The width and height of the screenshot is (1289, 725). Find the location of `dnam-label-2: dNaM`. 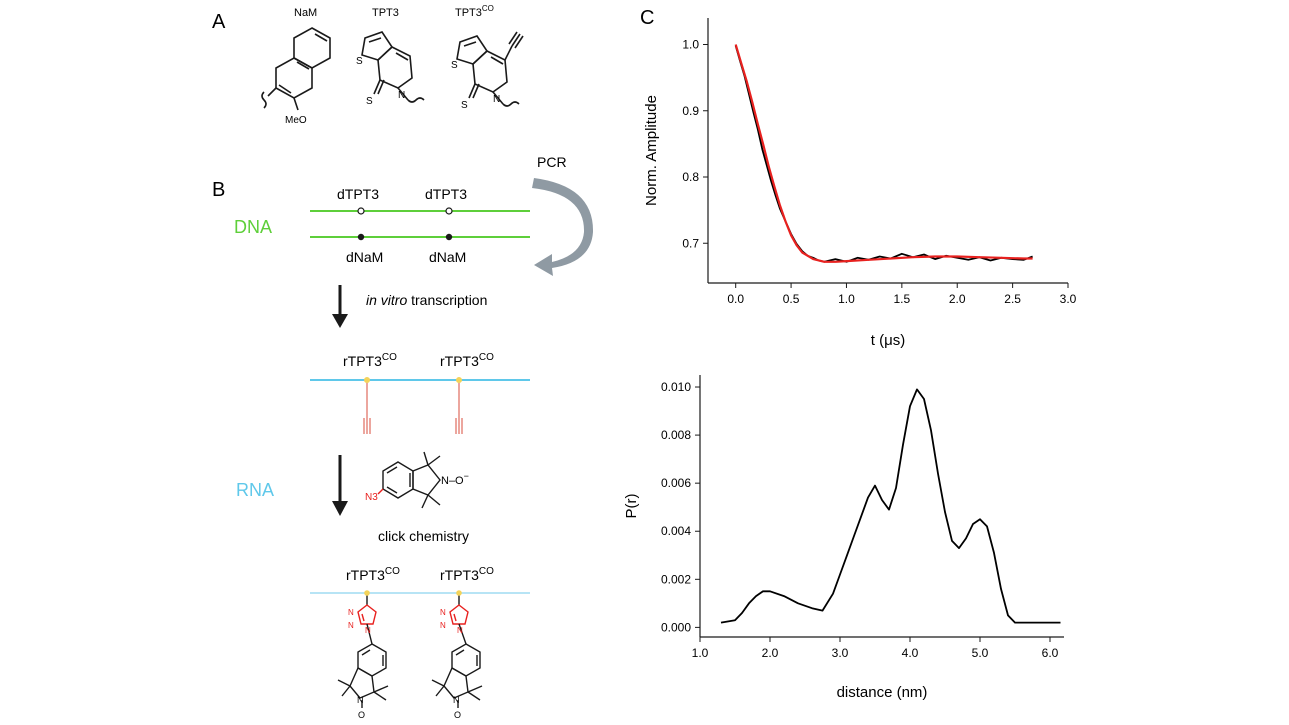

dnam-label-2: dNaM is located at coordinates (447, 257).